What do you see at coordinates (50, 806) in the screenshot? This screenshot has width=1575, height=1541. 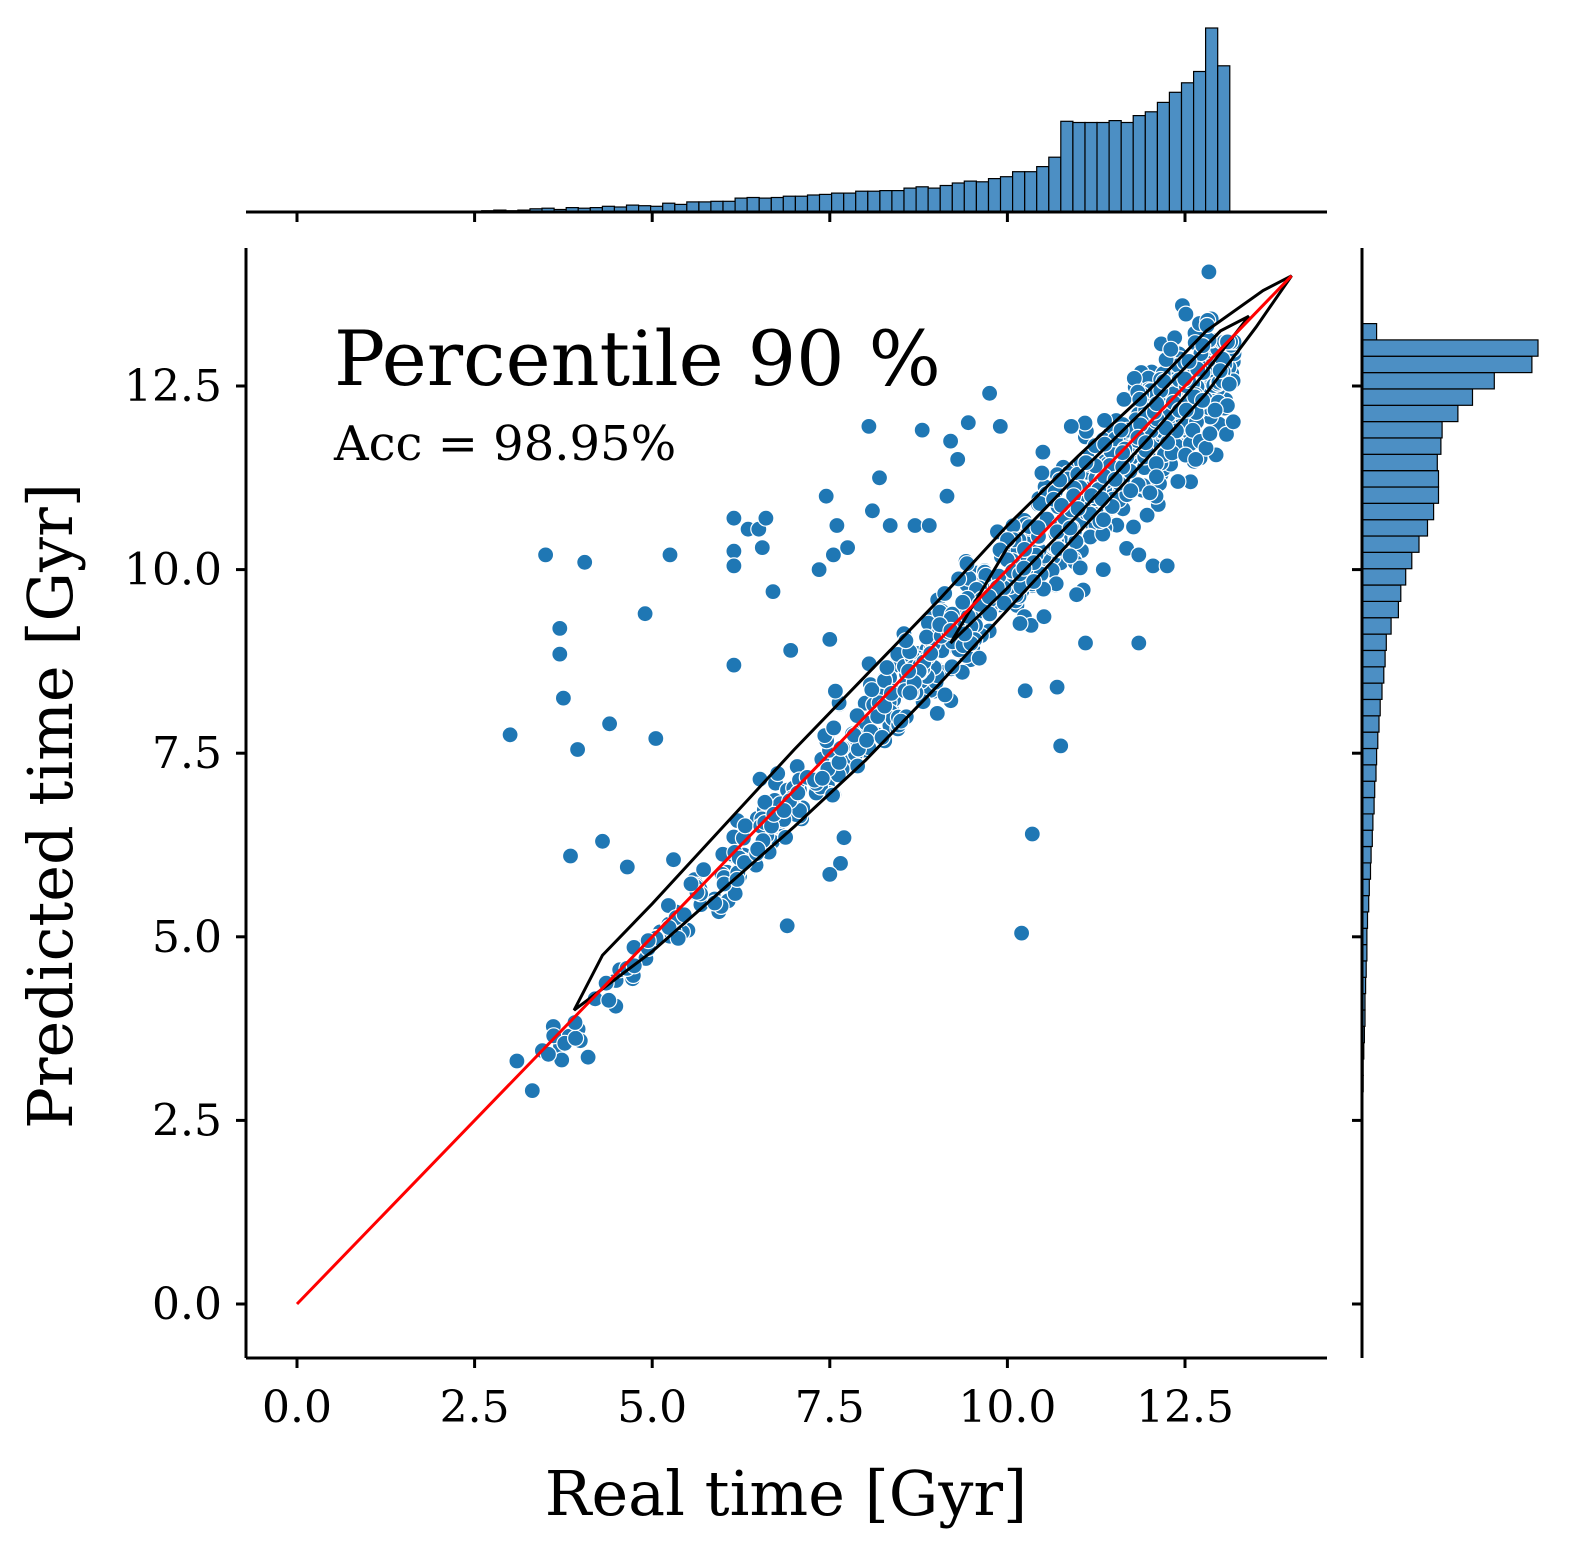 I see `y-axis-label: Predicted time [Gyr]` at bounding box center [50, 806].